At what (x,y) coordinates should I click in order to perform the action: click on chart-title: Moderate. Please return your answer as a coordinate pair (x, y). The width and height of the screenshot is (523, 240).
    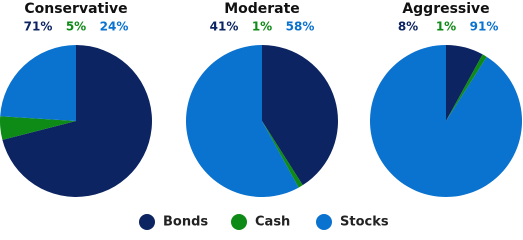
    Looking at the image, I should click on (262, 9).